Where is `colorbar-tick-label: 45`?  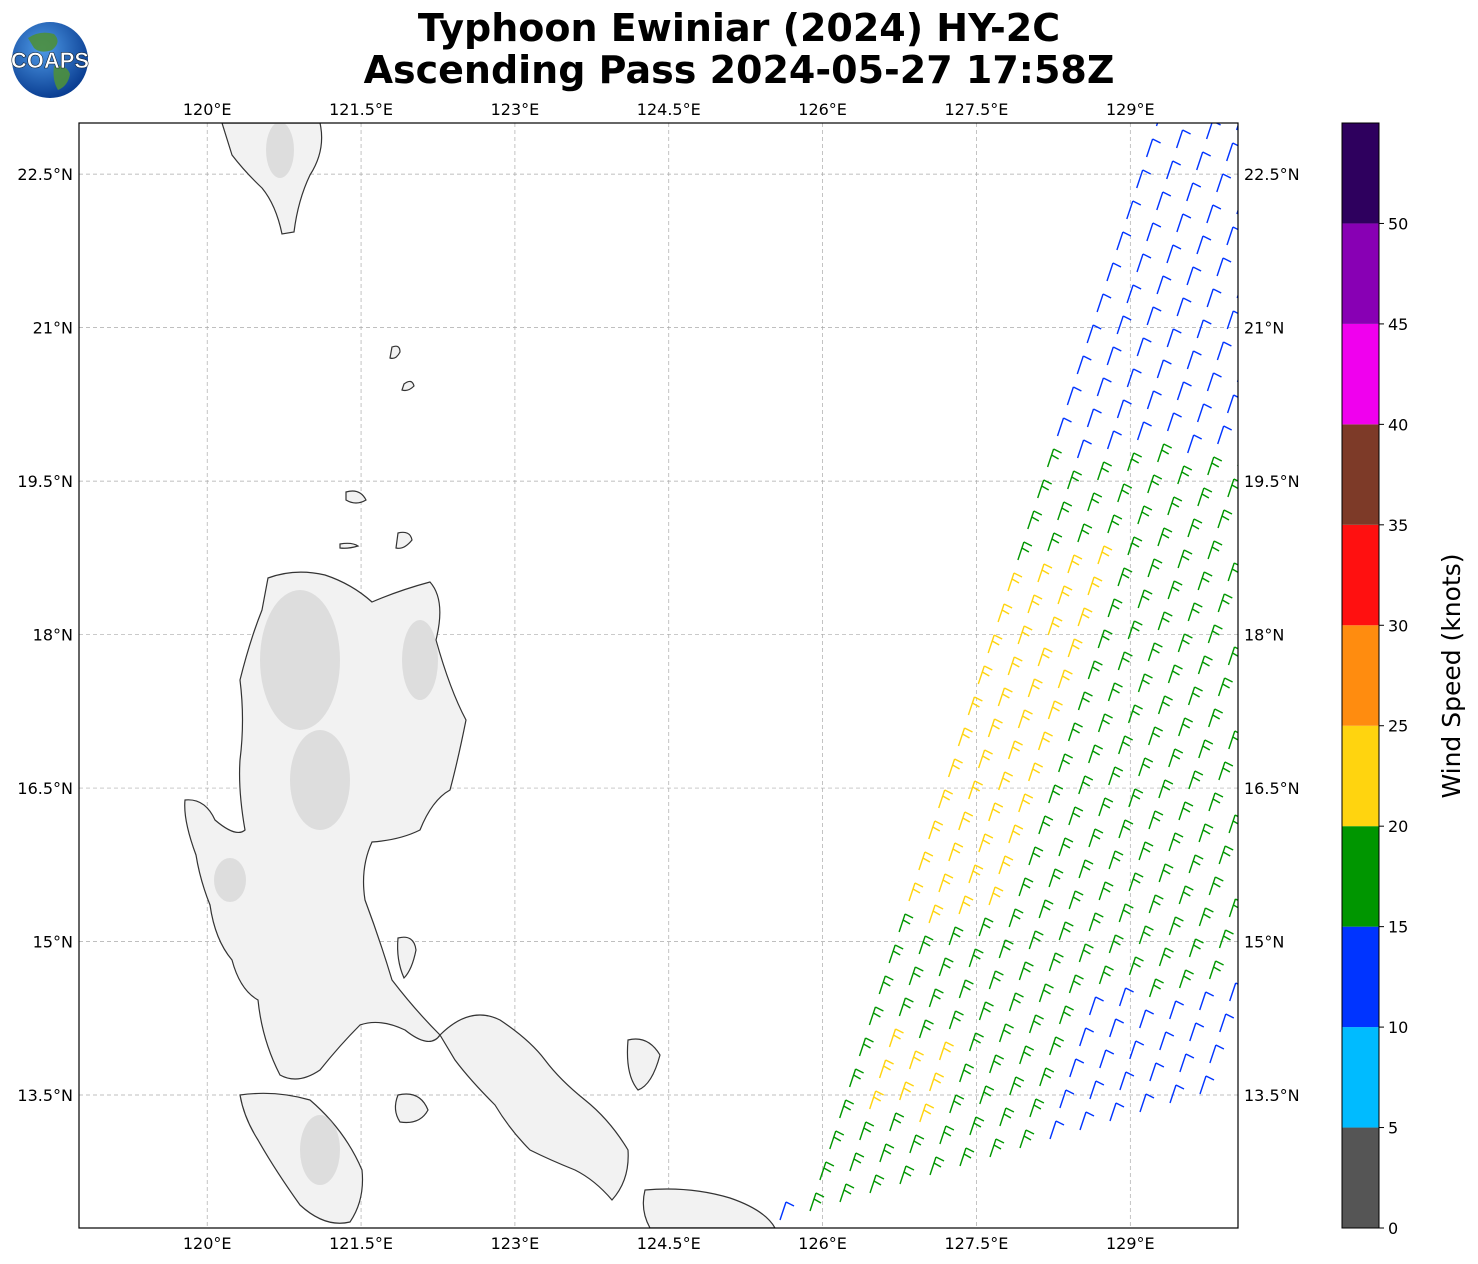 colorbar-tick-label: 45 is located at coordinates (1398, 324).